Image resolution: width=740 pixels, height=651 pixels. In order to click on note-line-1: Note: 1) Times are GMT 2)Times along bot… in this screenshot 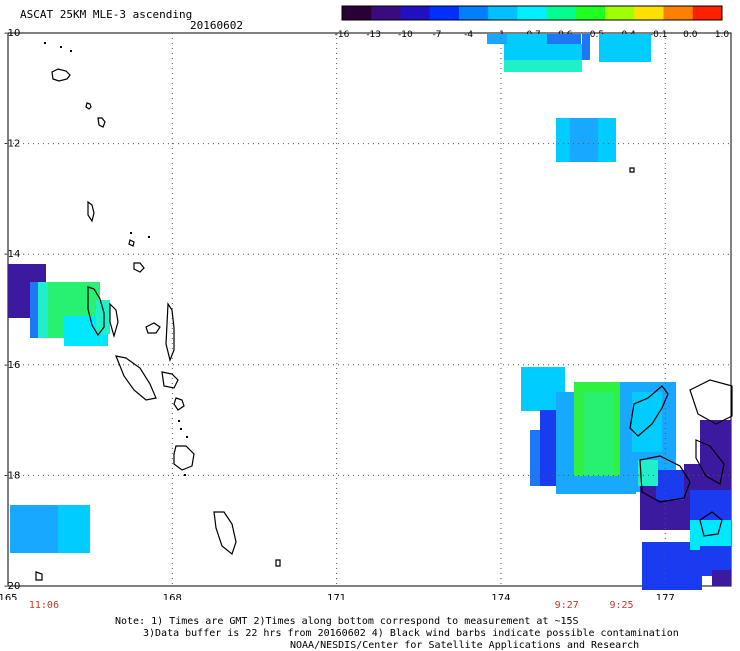, I will do `click(347, 621)`.